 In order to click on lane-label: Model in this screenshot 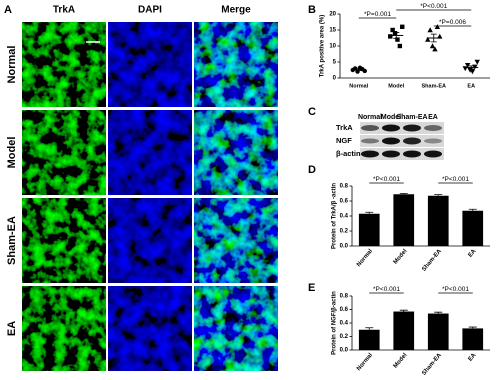, I will do `click(391, 117)`.